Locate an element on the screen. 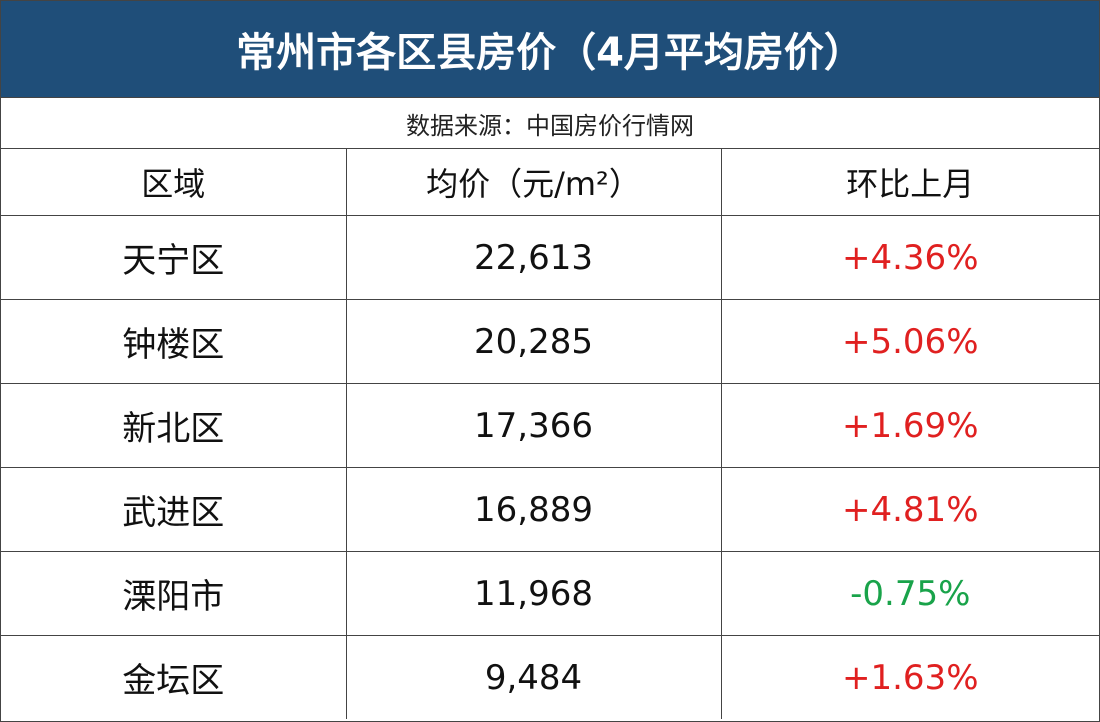 Image resolution: width=1100 pixels, height=722 pixels. title: 常州市各区县房价（4月平均房价） is located at coordinates (550, 49).